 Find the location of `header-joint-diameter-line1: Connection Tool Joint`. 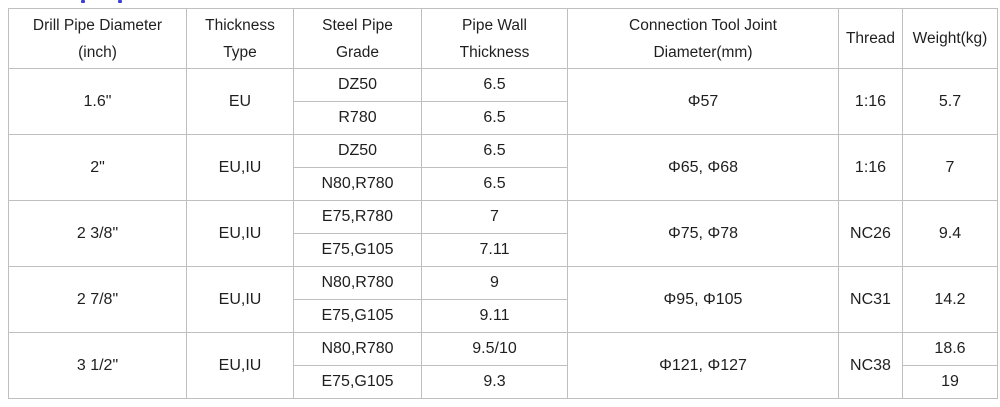

header-joint-diameter-line1: Connection Tool Joint is located at coordinates (703, 25).